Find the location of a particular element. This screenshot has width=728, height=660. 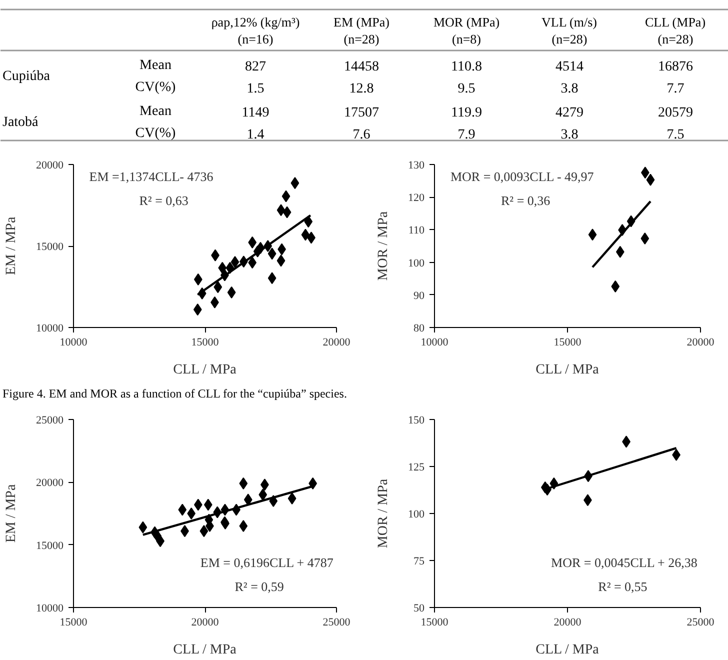

category-label: CLL (MPa) (n=28) is located at coordinates (675, 30).